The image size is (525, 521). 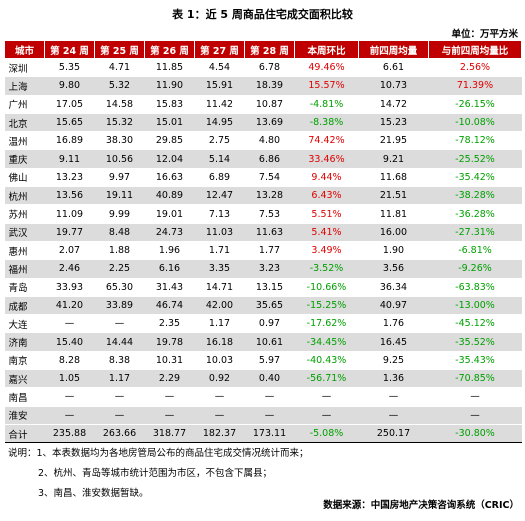 I want to click on wow-change-cell: 33.46%, so click(x=326, y=159).